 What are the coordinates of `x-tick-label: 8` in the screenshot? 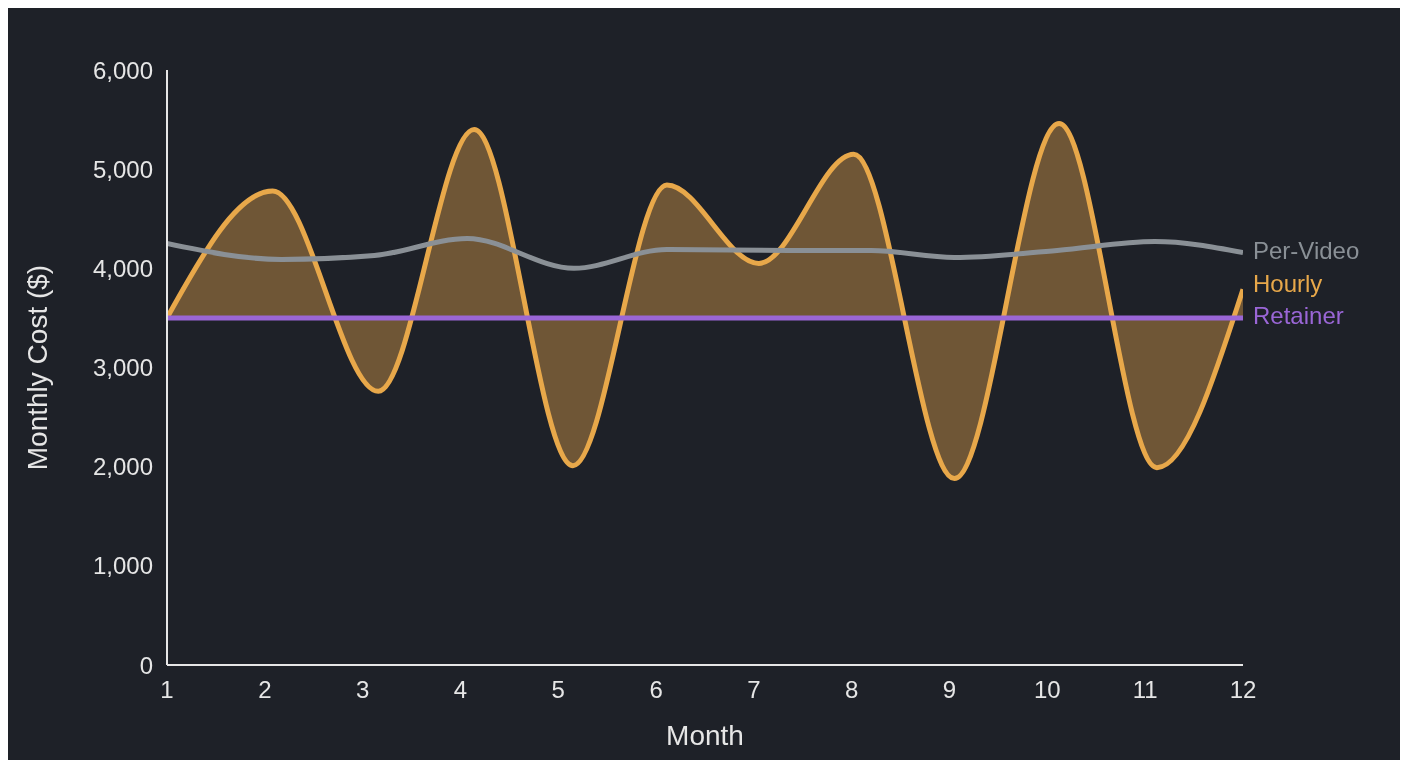 It's located at (852, 690).